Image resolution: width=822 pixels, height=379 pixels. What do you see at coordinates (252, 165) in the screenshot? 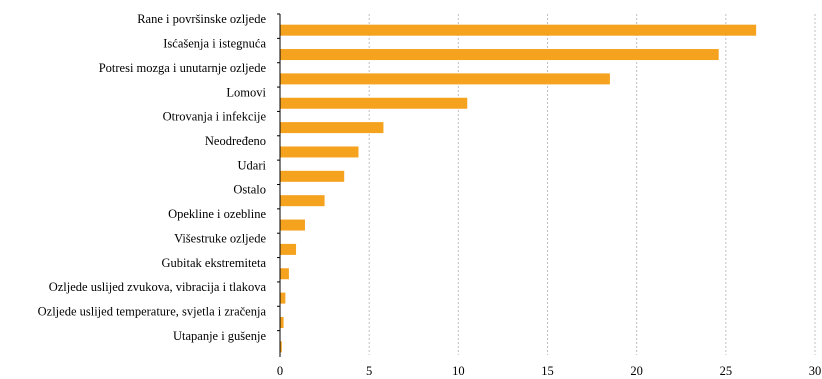
I see `category-label-6: Udari` at bounding box center [252, 165].